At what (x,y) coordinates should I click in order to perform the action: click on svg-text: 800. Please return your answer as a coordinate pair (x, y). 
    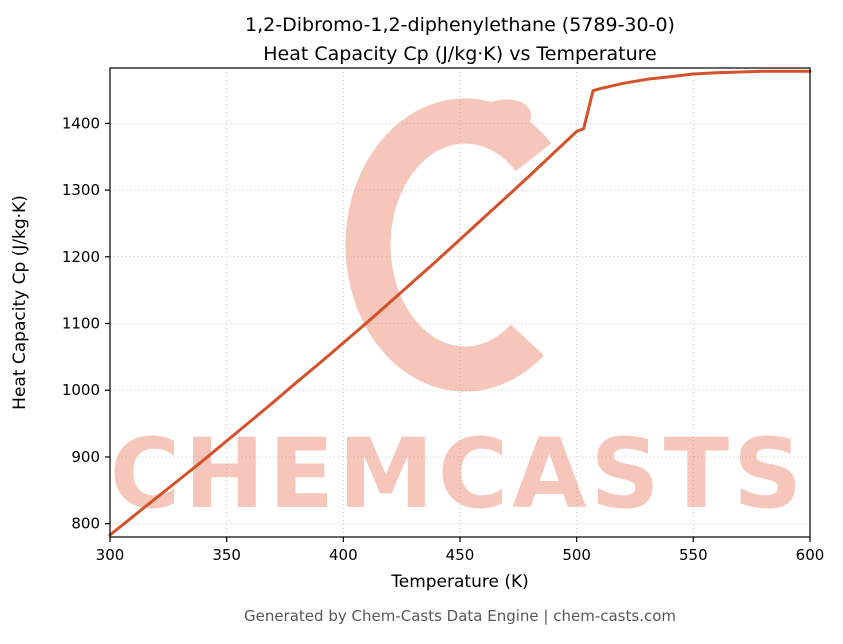
    Looking at the image, I should click on (85, 524).